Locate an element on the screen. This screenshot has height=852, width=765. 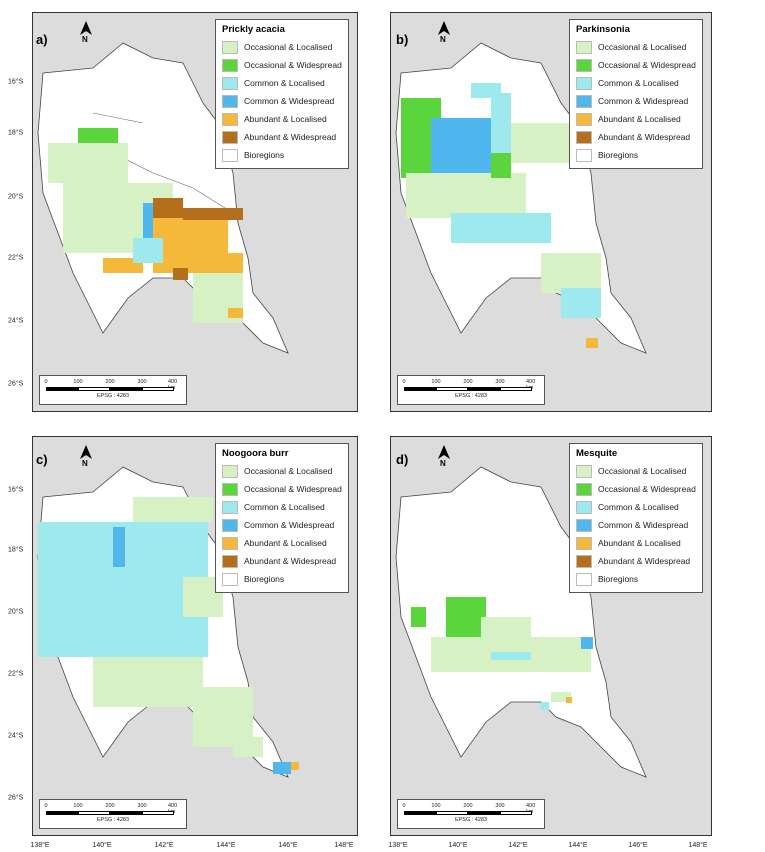
lon-tick: 144°E is located at coordinates (578, 845).